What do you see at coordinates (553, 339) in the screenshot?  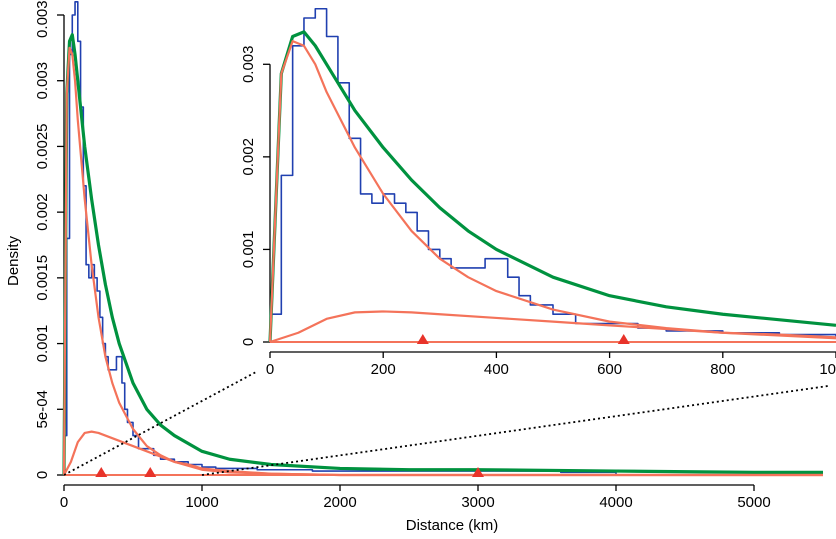 I see `inset-marker-group` at bounding box center [553, 339].